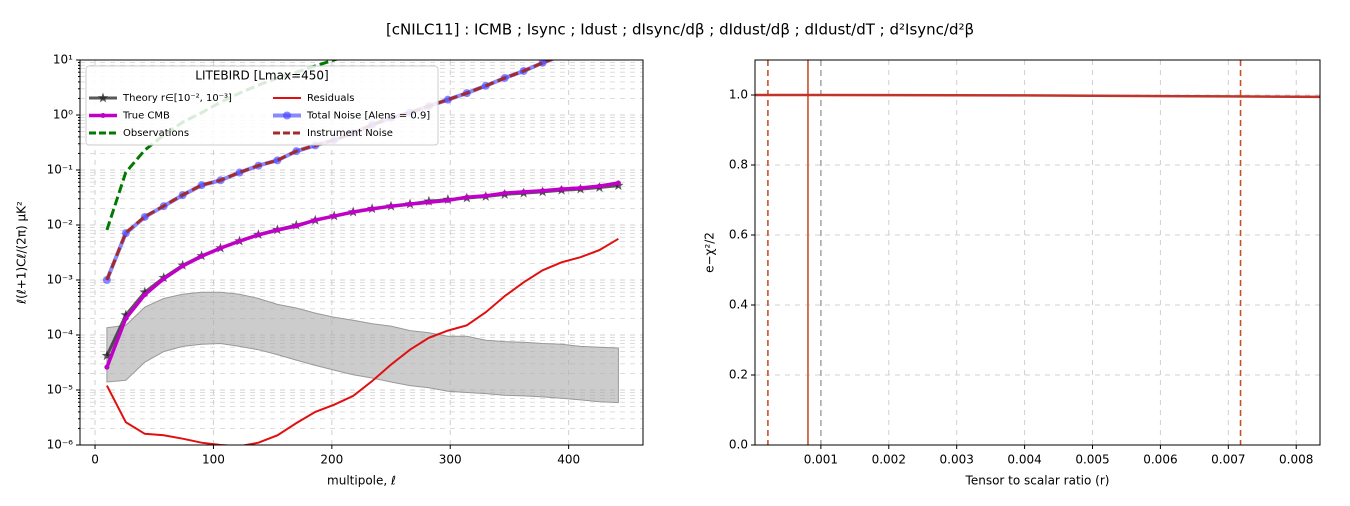 This screenshot has height=506, width=1350. What do you see at coordinates (957, 460) in the screenshot?
I see `x-tick-label: 0.003` at bounding box center [957, 460].